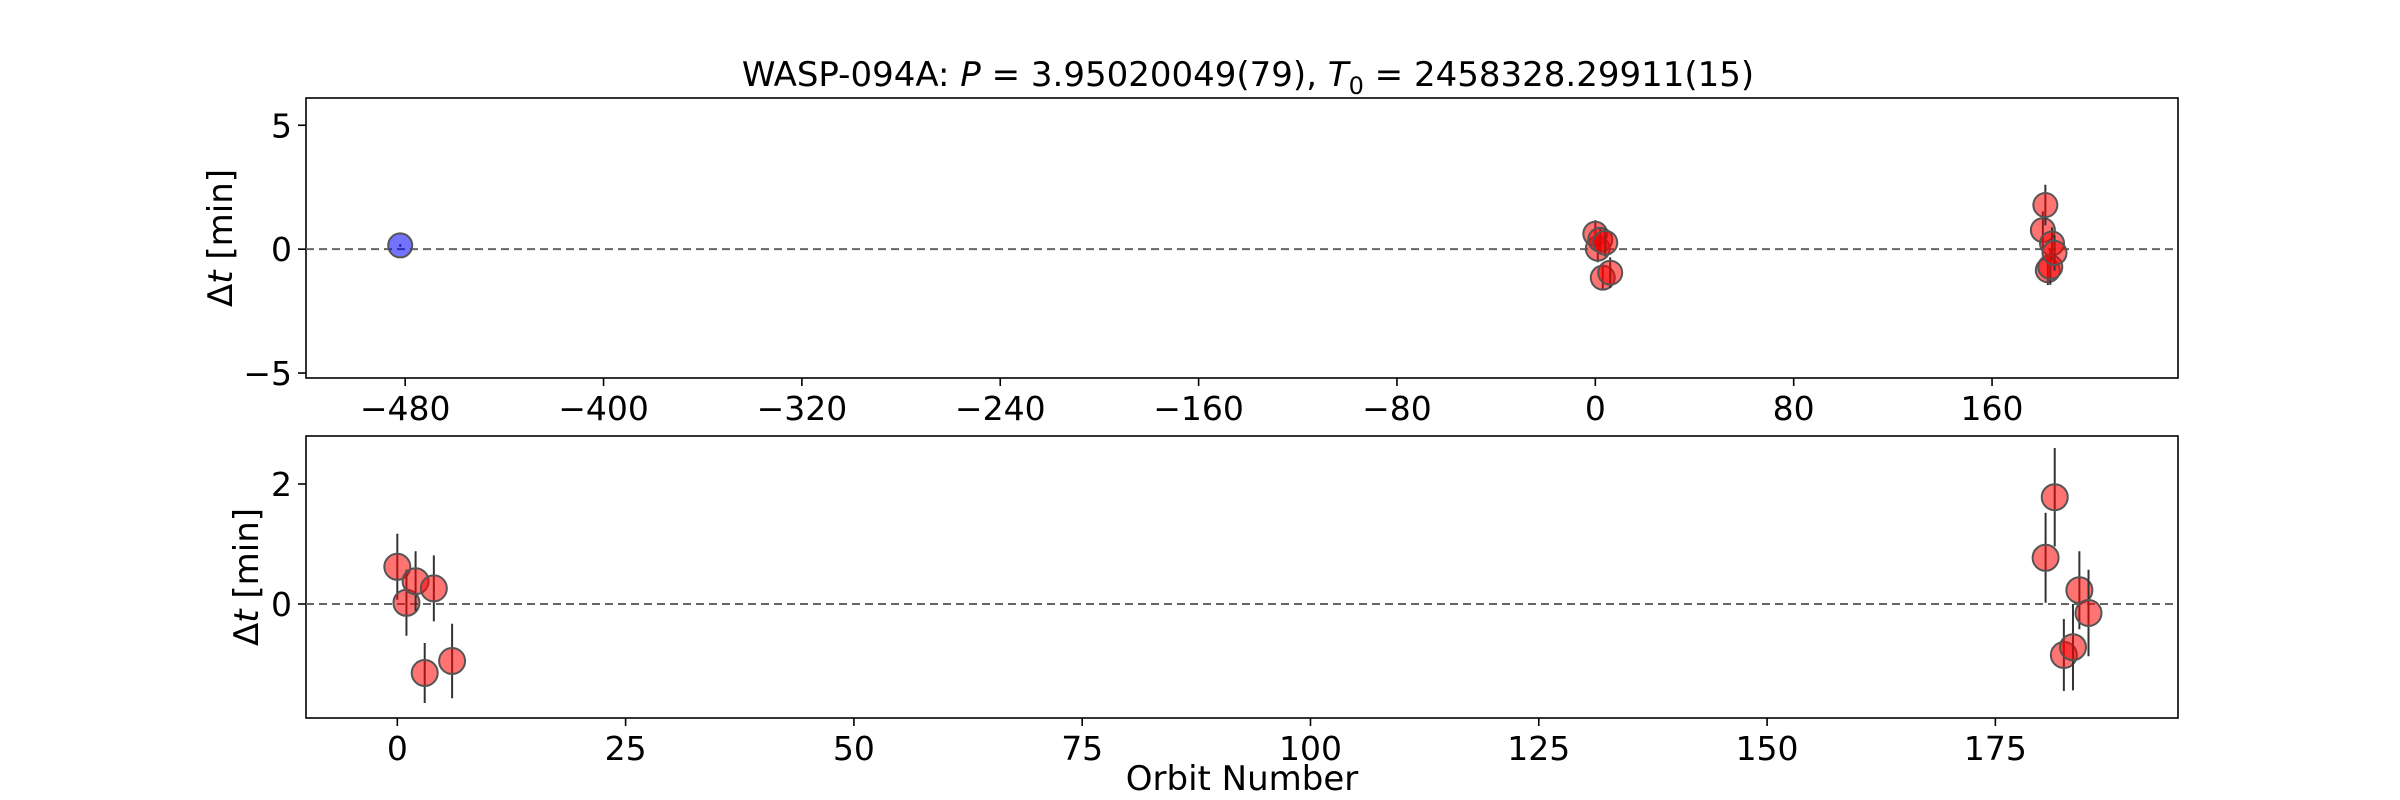  I want to click on title-epoch-subscript: 0, so click(1356, 86).